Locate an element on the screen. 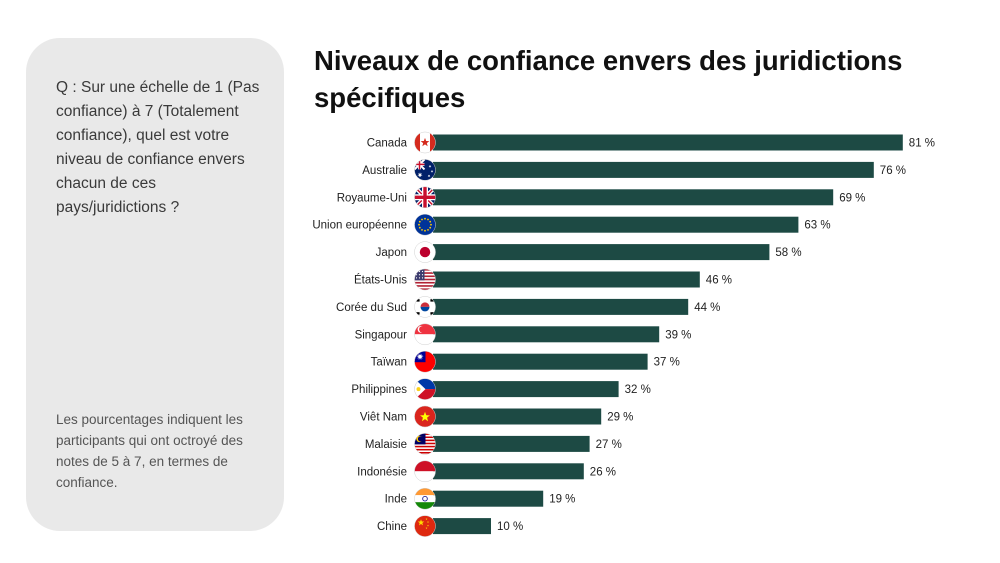 This screenshot has width=1000, height=563. country-label: Chine is located at coordinates (392, 527).